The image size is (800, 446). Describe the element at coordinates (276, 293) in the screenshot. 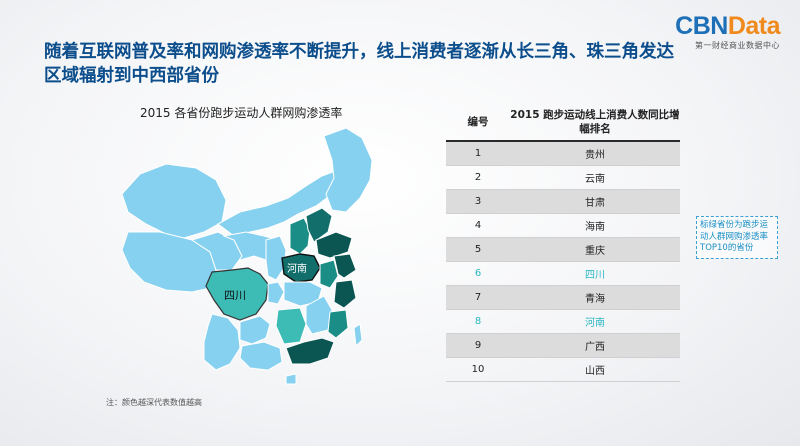

I see `region-chongqing` at that location.